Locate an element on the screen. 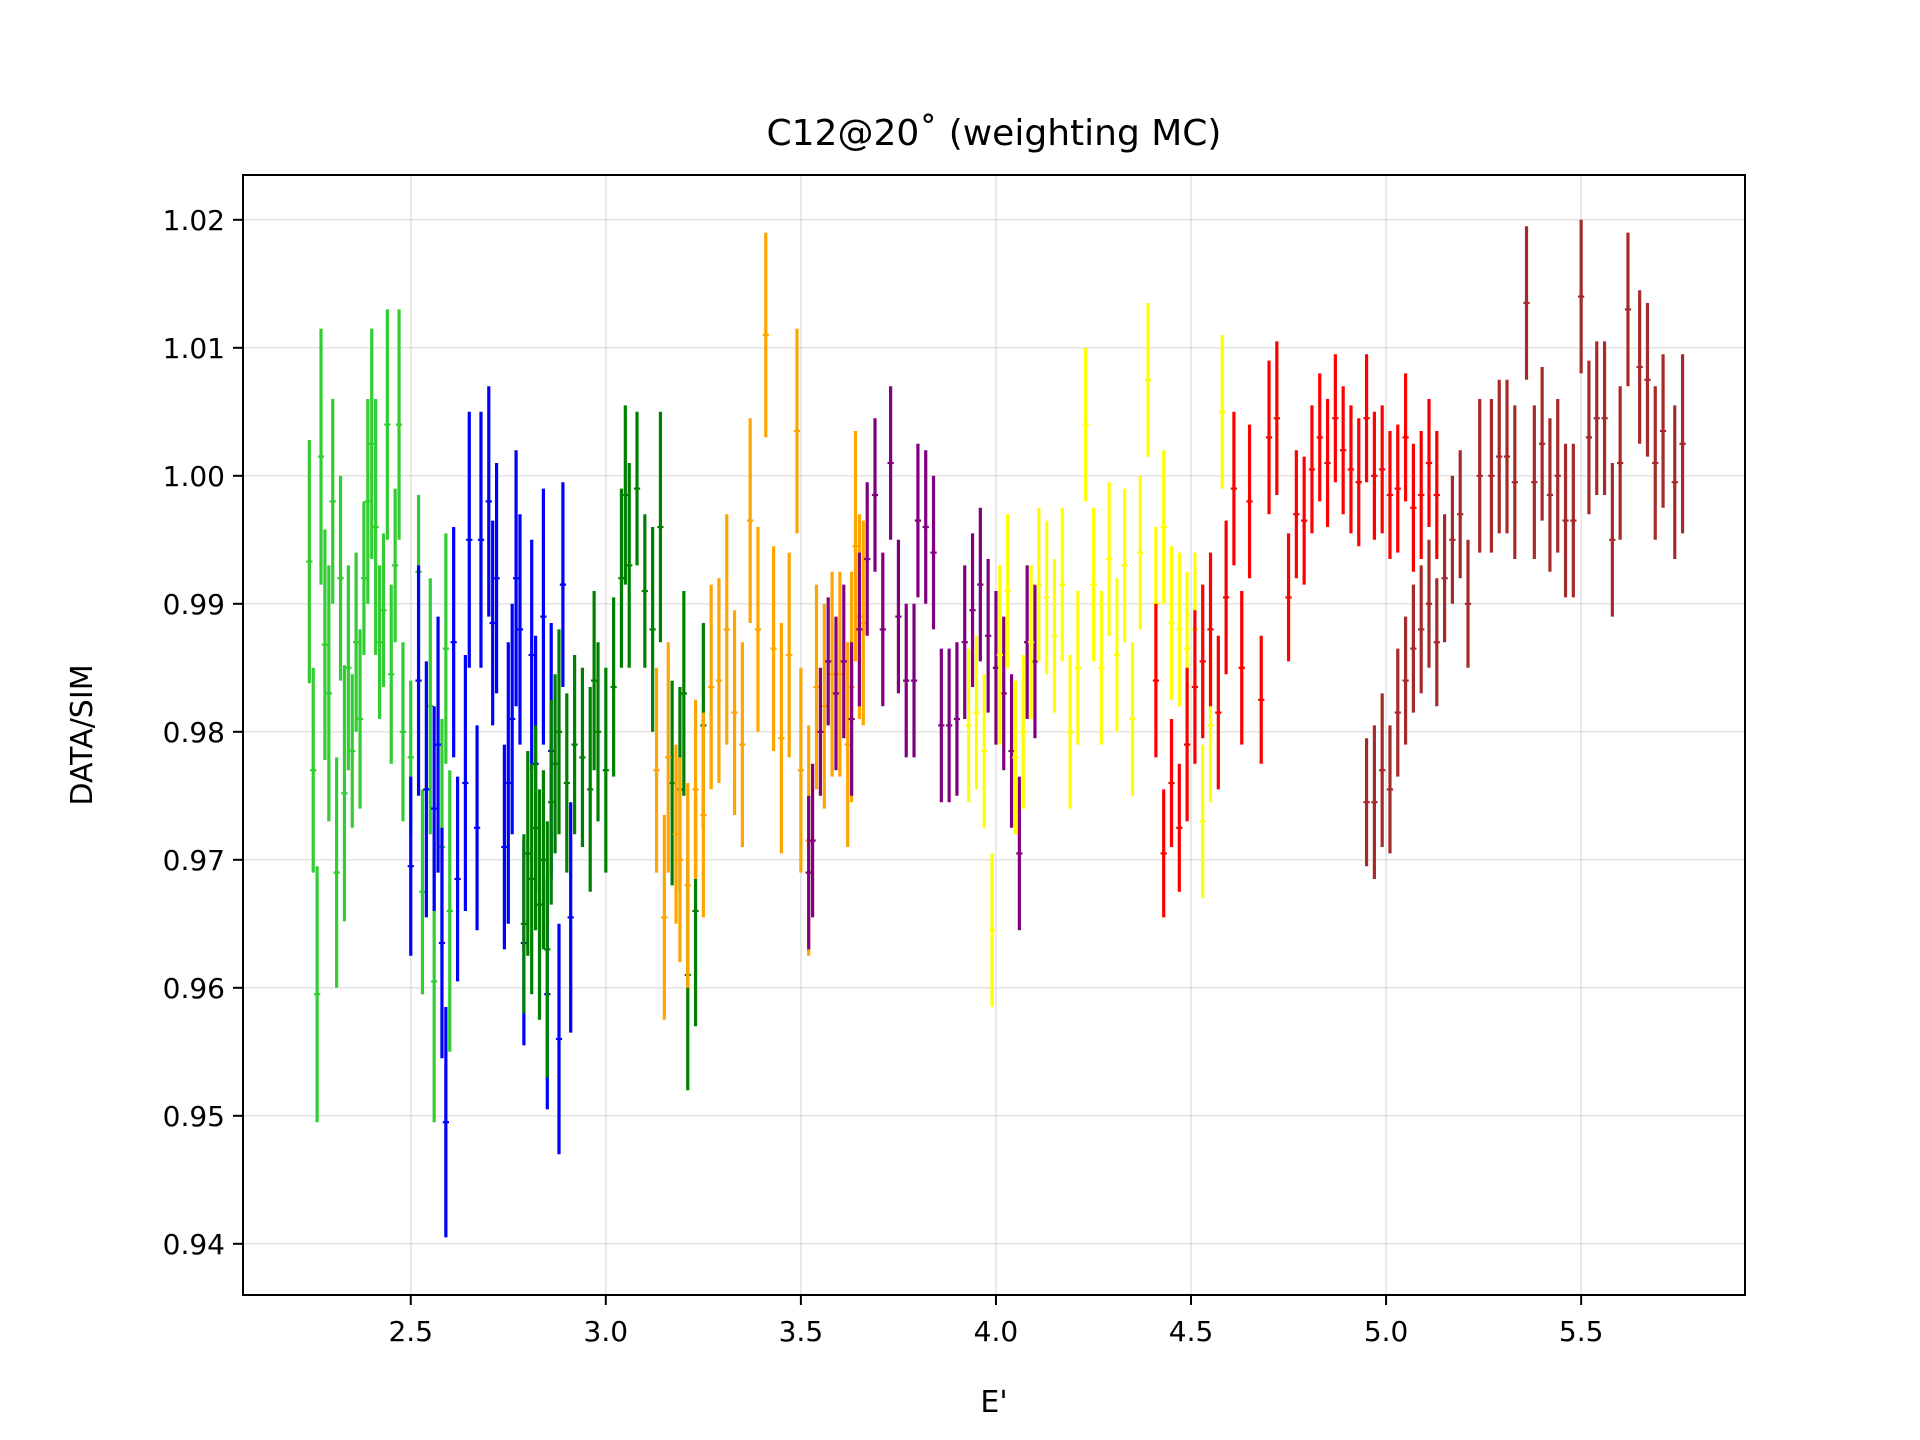  x-tick-label: 5.0 is located at coordinates (1386, 1331).